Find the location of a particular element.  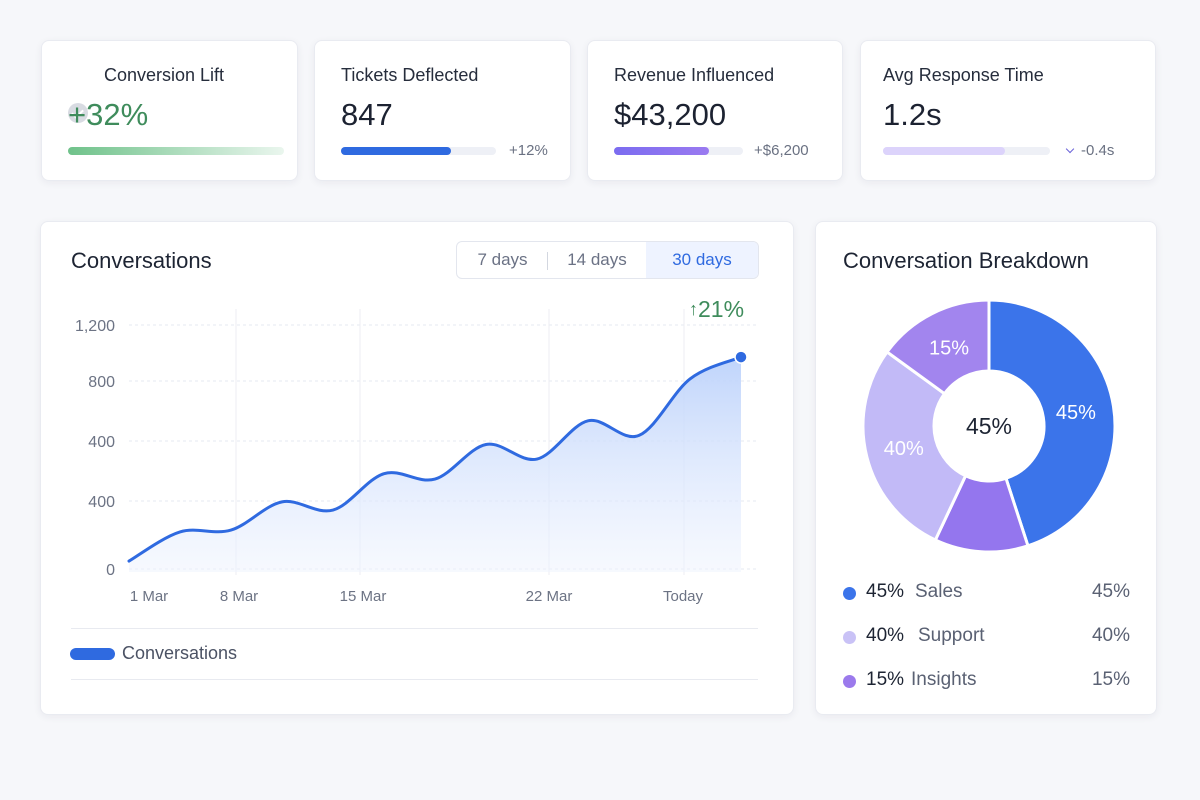

legend-percent: 45% is located at coordinates (885, 591).